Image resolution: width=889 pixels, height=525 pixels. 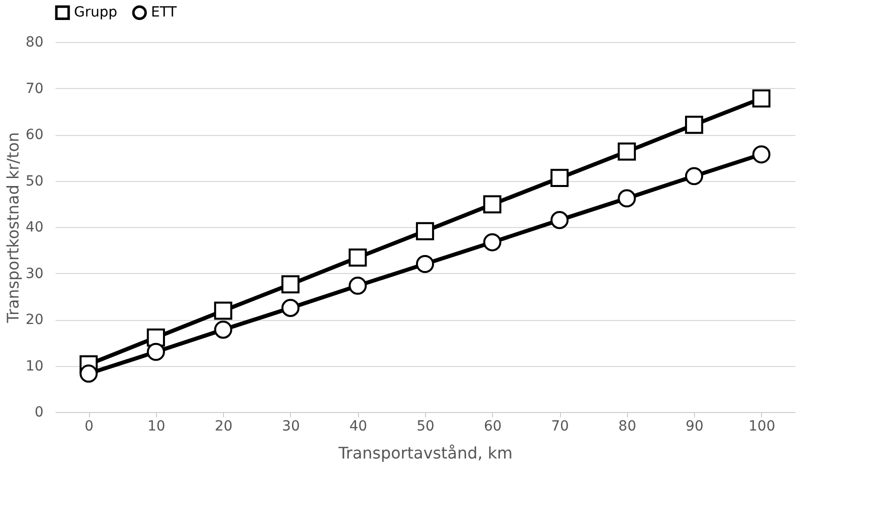 What do you see at coordinates (358, 426) in the screenshot?
I see `x-tick-label: 40` at bounding box center [358, 426].